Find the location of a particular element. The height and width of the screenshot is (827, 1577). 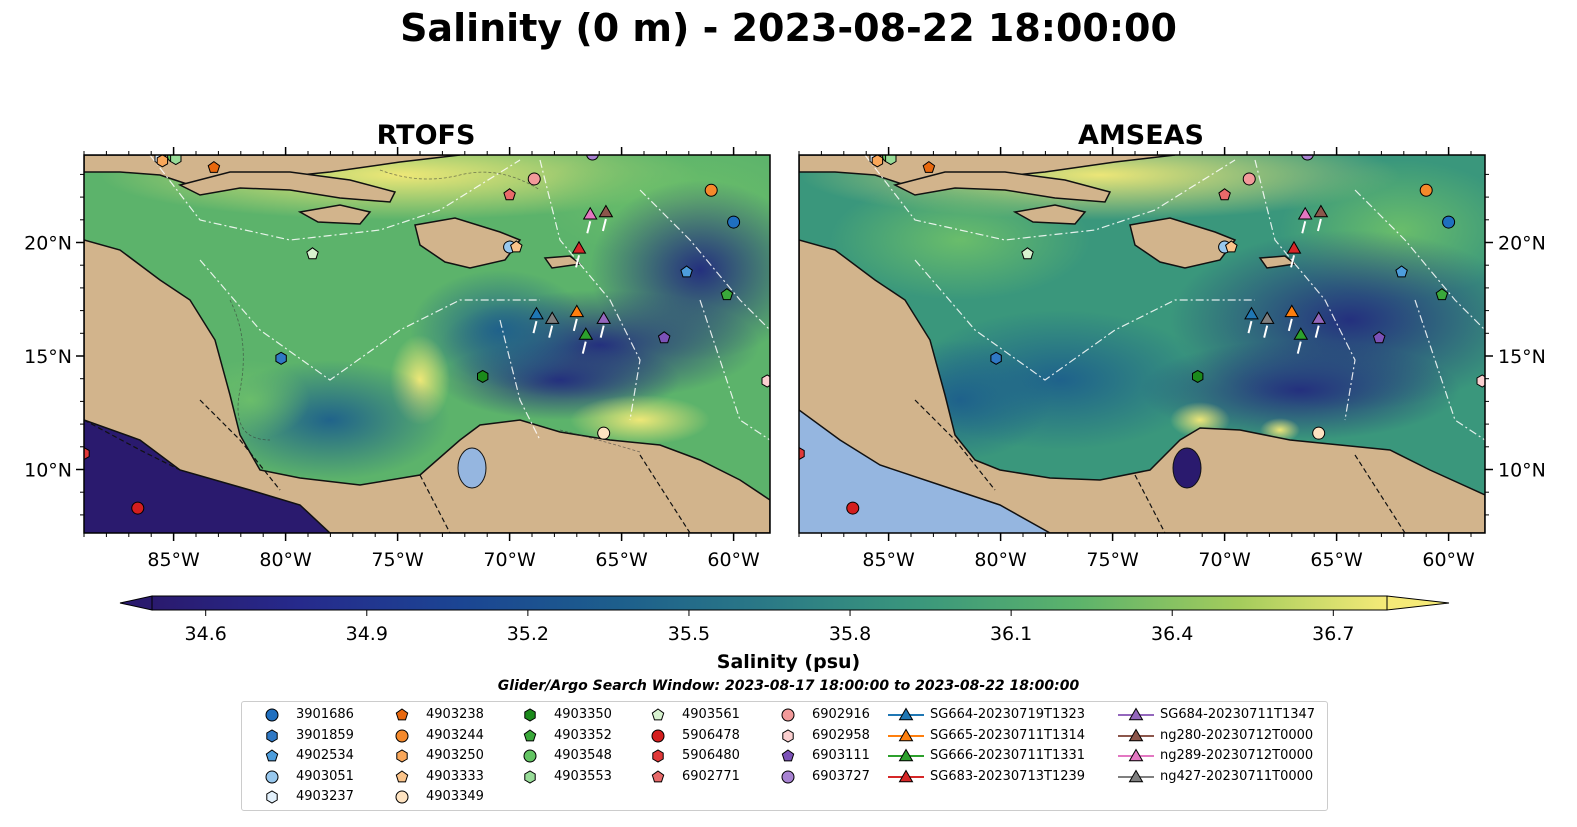

glider-track-ng280-20230712T0000 is located at coordinates (1319, 225).